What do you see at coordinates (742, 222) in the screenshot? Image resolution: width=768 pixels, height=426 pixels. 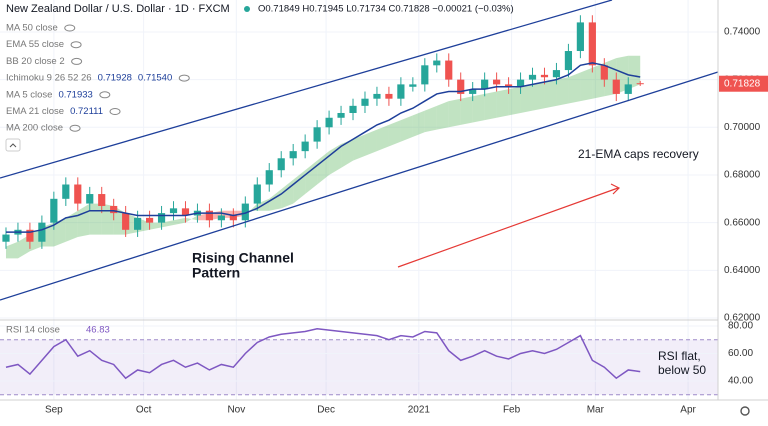 I see `y-tick-label: 0.66000` at bounding box center [742, 222].